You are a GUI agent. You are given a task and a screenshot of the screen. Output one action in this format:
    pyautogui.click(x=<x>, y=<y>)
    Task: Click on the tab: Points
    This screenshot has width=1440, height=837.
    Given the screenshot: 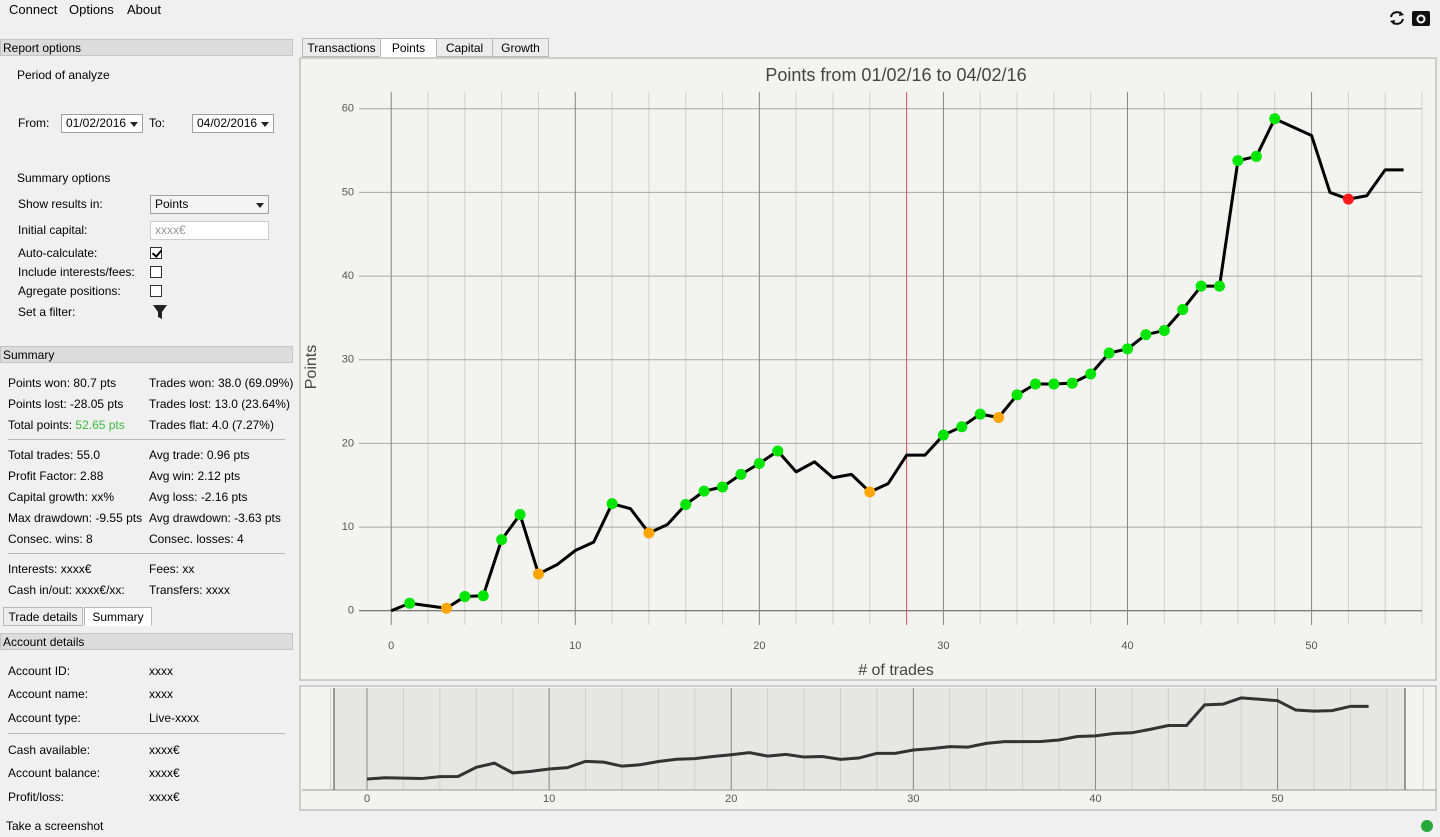 What is the action you would take?
    pyautogui.click(x=408, y=47)
    